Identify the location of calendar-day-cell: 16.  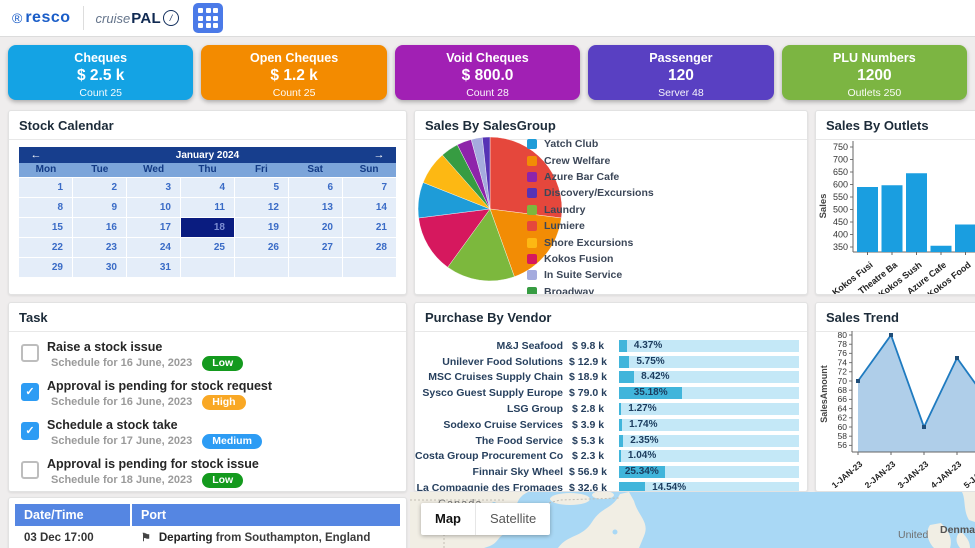
(99, 227).